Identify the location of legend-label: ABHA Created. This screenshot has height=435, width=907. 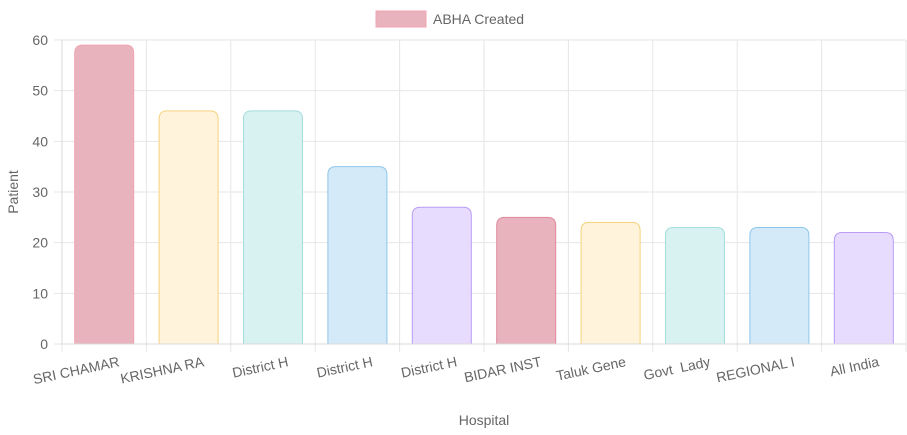
(478, 19).